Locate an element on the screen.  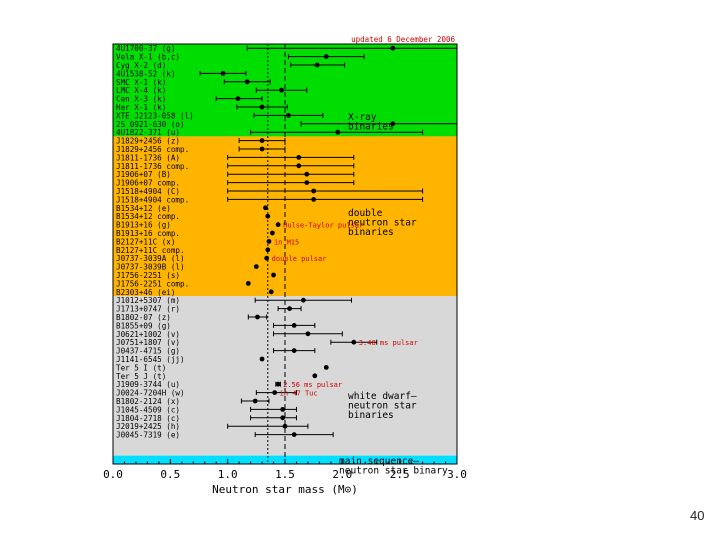
x-axis-label: Neutron star mass (M⊙) is located at coordinates (285, 489).